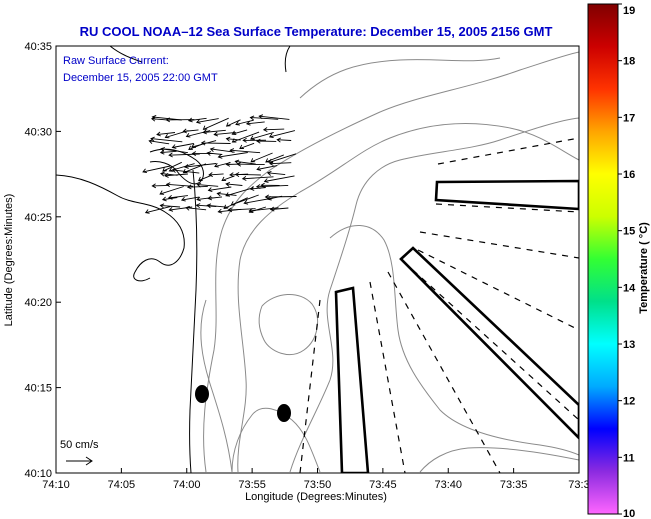 Image resolution: width=651 pixels, height=519 pixels. Describe the element at coordinates (506, 195) in the screenshot. I see `transect-horizontal` at that location.